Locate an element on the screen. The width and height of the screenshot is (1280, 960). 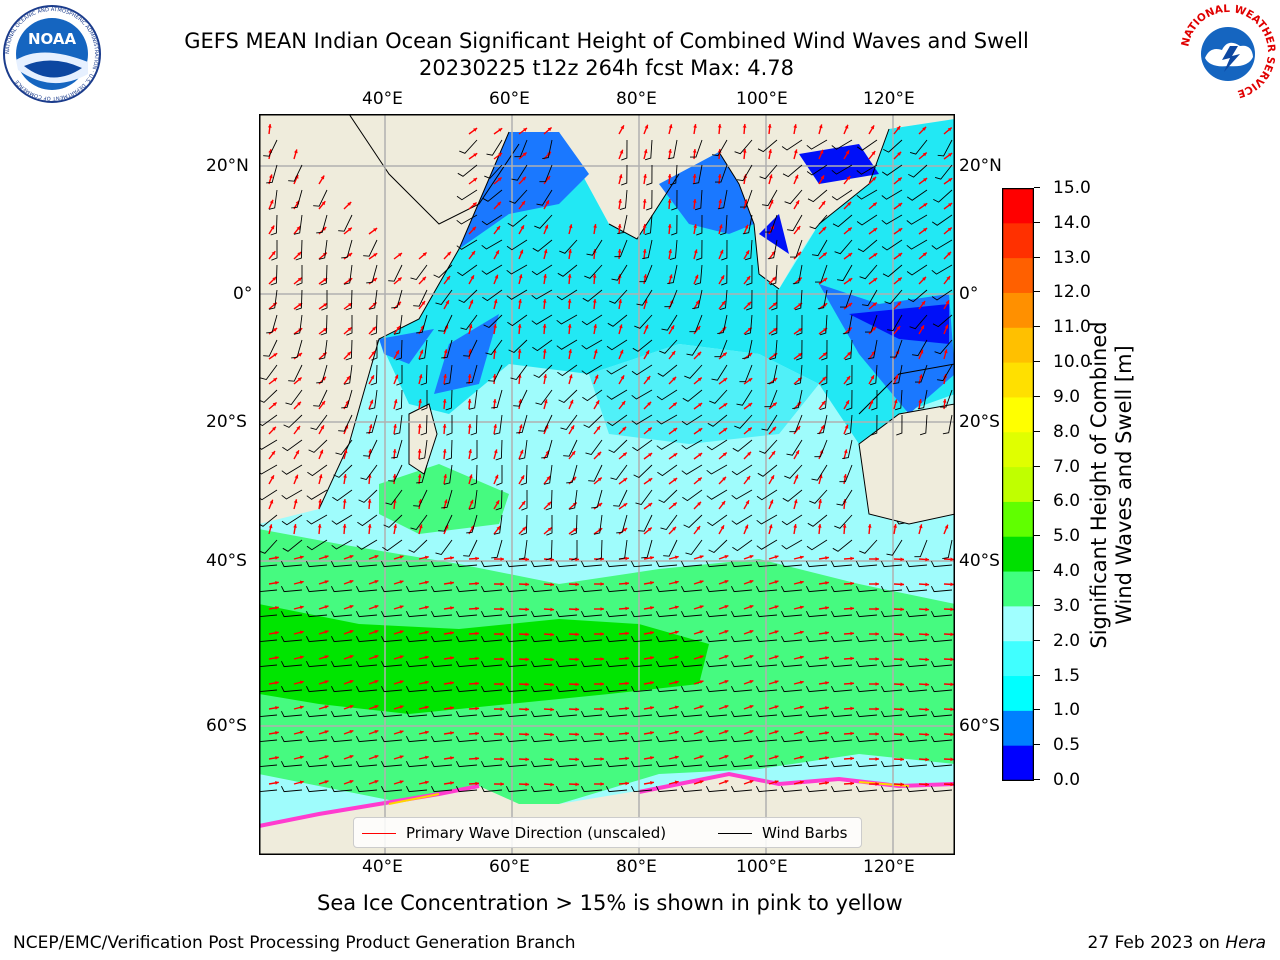
colorbar-tick-label: 11.0 is located at coordinates (1072, 327).